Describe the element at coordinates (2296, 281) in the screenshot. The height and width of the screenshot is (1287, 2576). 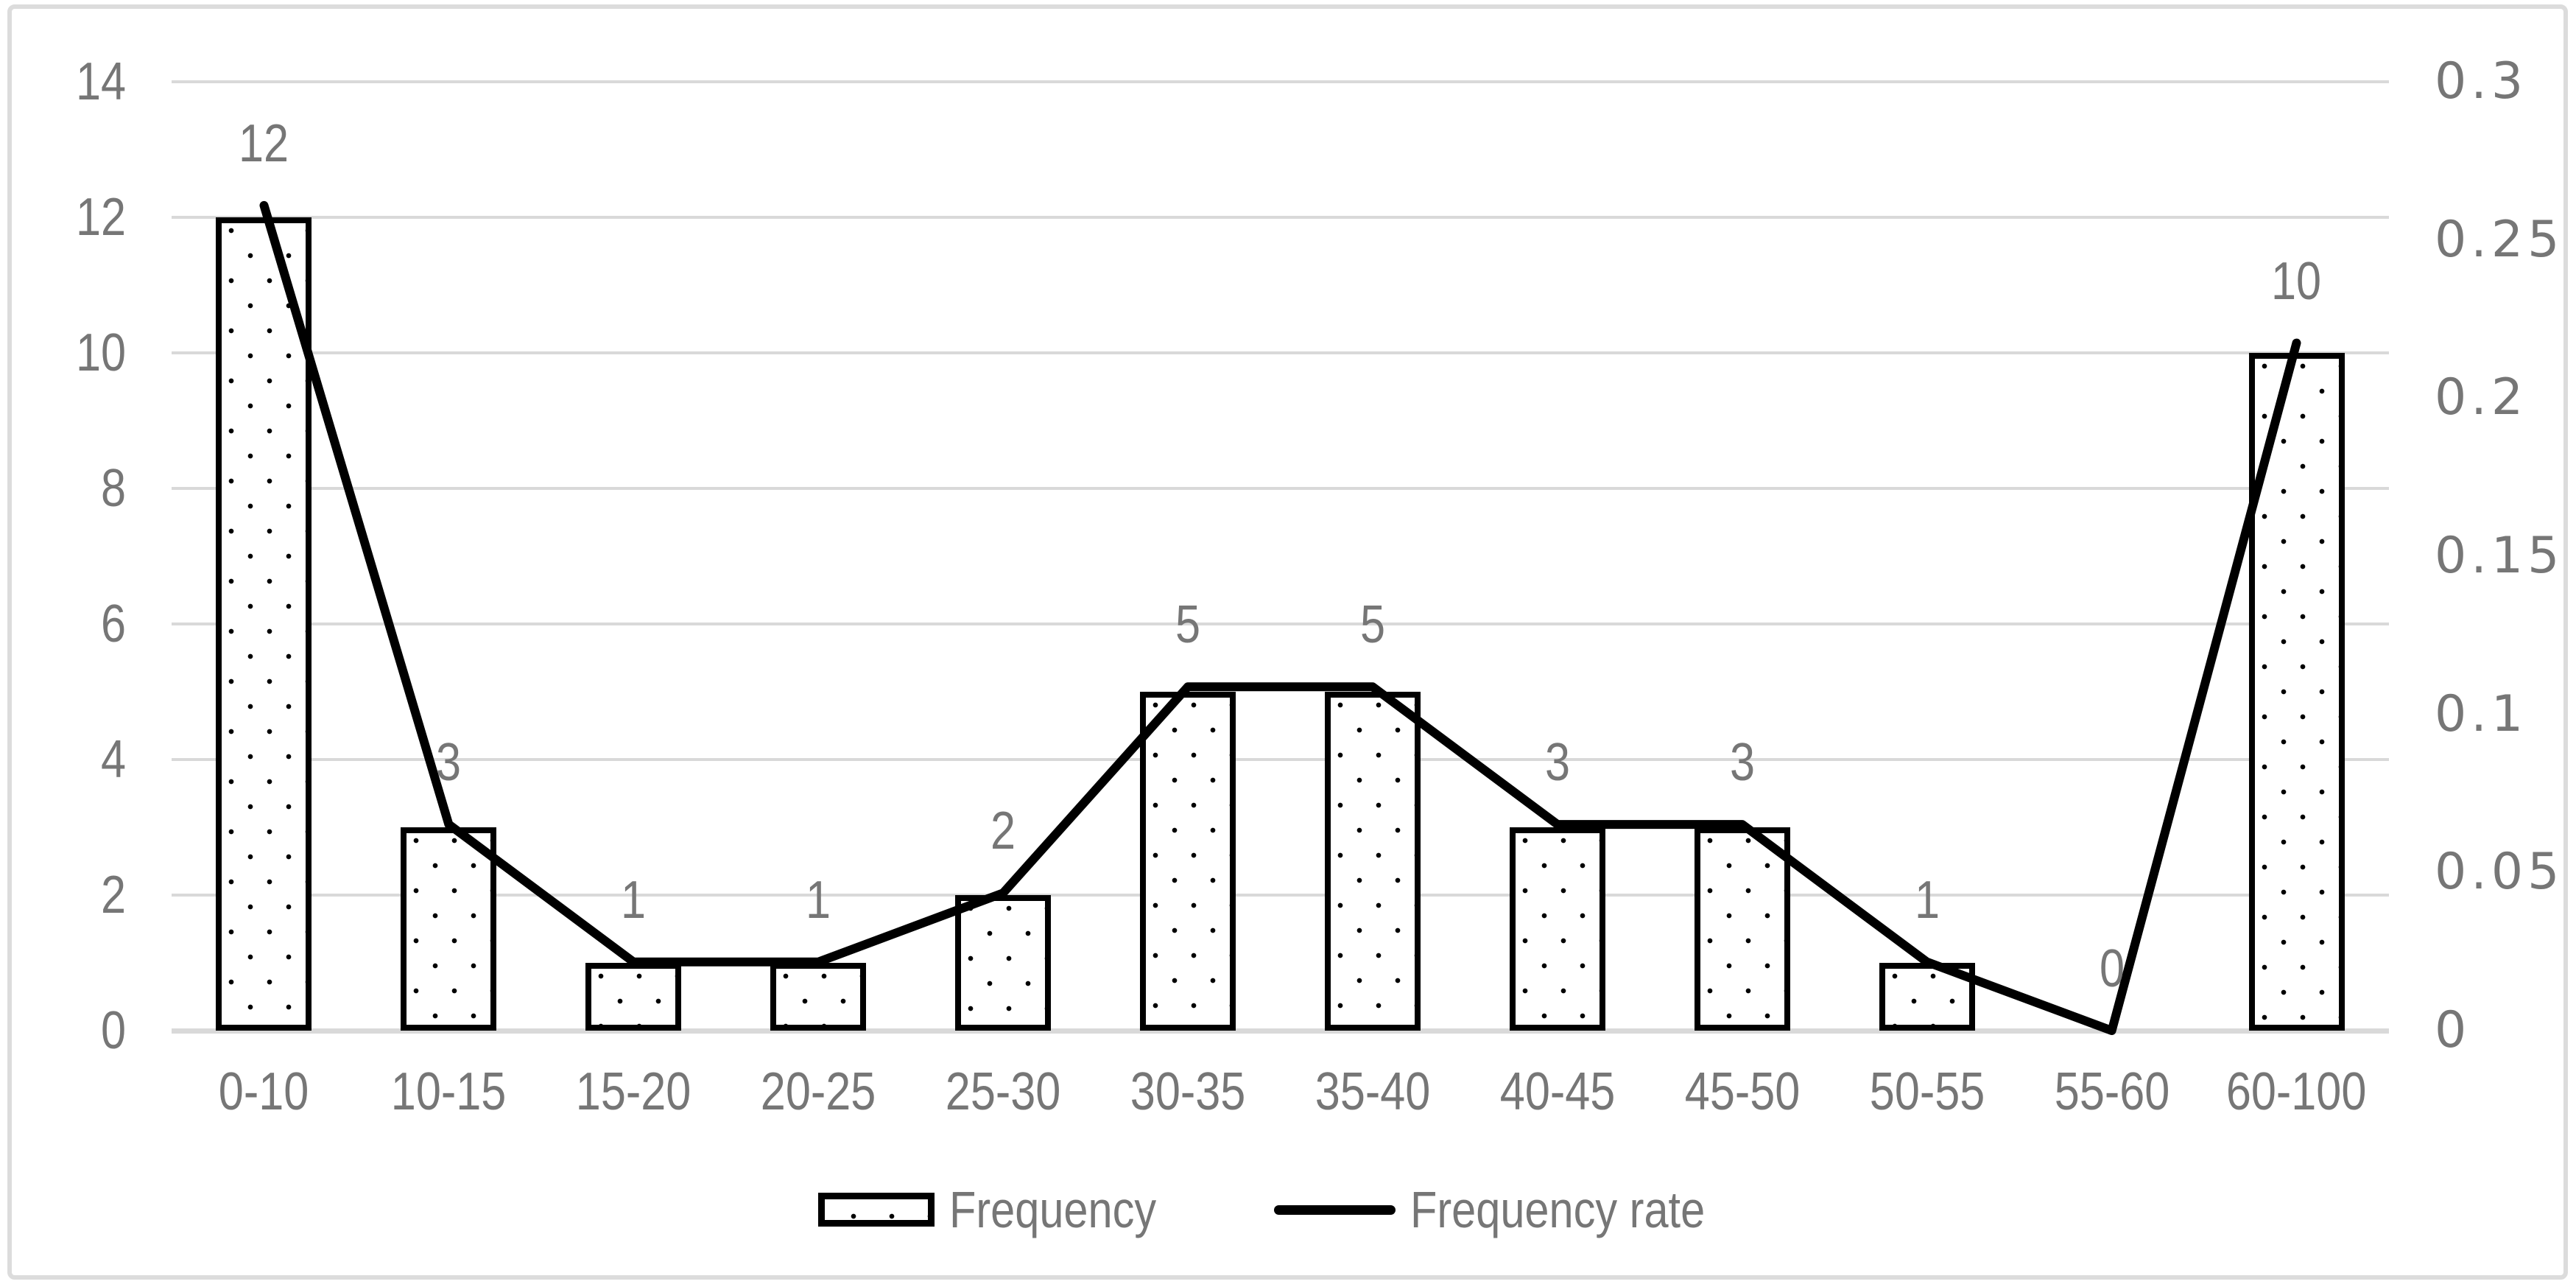
I see `data-label-60-100: 10` at that location.